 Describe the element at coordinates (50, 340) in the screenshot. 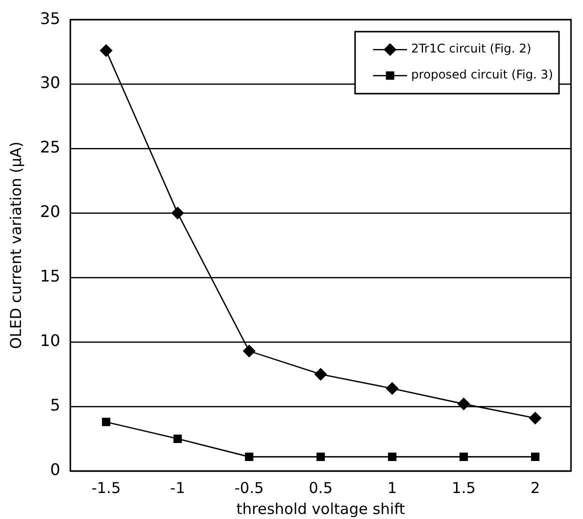

I see `y-tick-label: 10` at that location.